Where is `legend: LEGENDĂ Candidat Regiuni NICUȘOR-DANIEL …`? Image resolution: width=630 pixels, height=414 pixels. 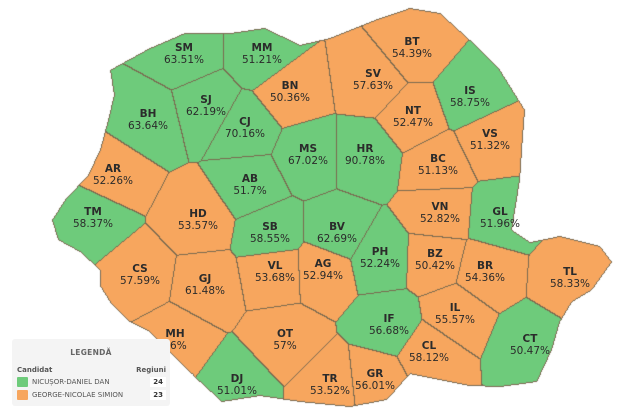 legend: LEGENDĂ Candidat Regiuni NICUȘOR-DANIEL … is located at coordinates (91, 372).